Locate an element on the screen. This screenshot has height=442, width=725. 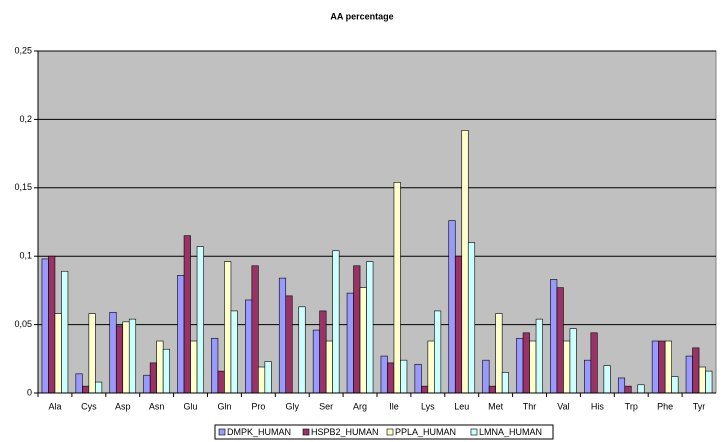
legend-label: HSPB2_HUMAN is located at coordinates (345, 432).